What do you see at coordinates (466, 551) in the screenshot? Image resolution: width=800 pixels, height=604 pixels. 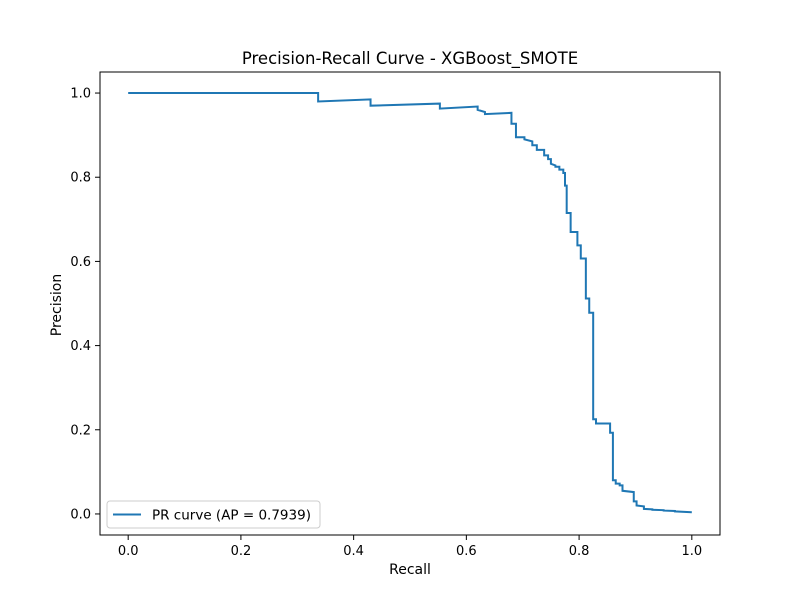 I see `x-tick-label: 0.6` at bounding box center [466, 551].